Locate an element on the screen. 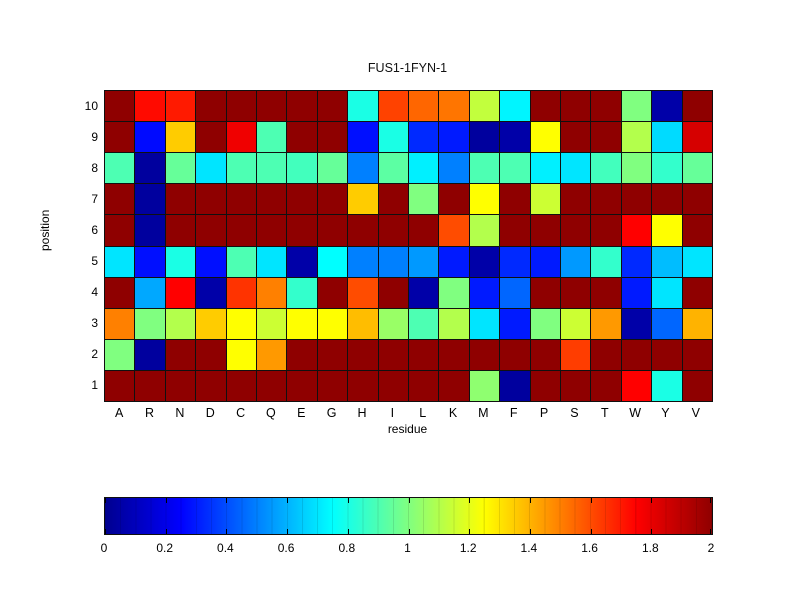  heatmap-cell-2-E is located at coordinates (302, 354).